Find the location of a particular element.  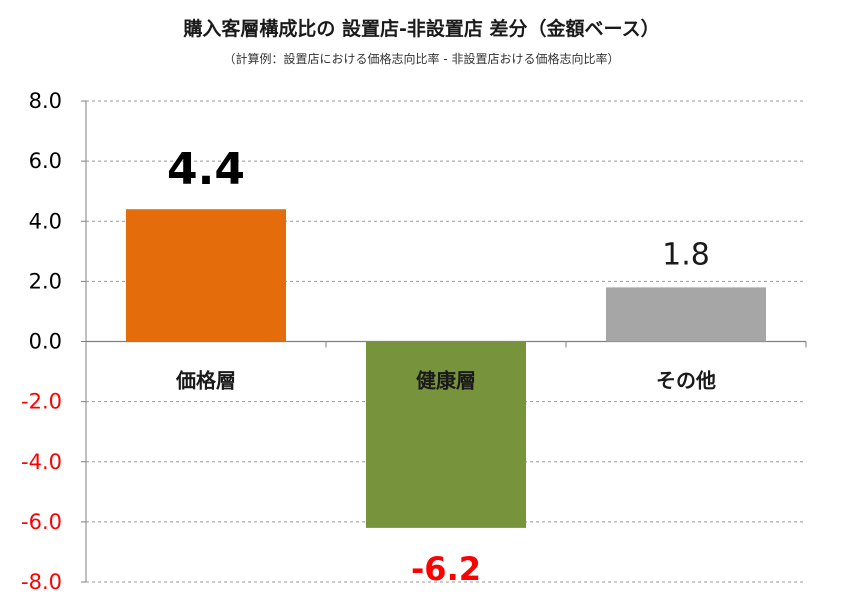

data-label: 1.8 is located at coordinates (686, 254).